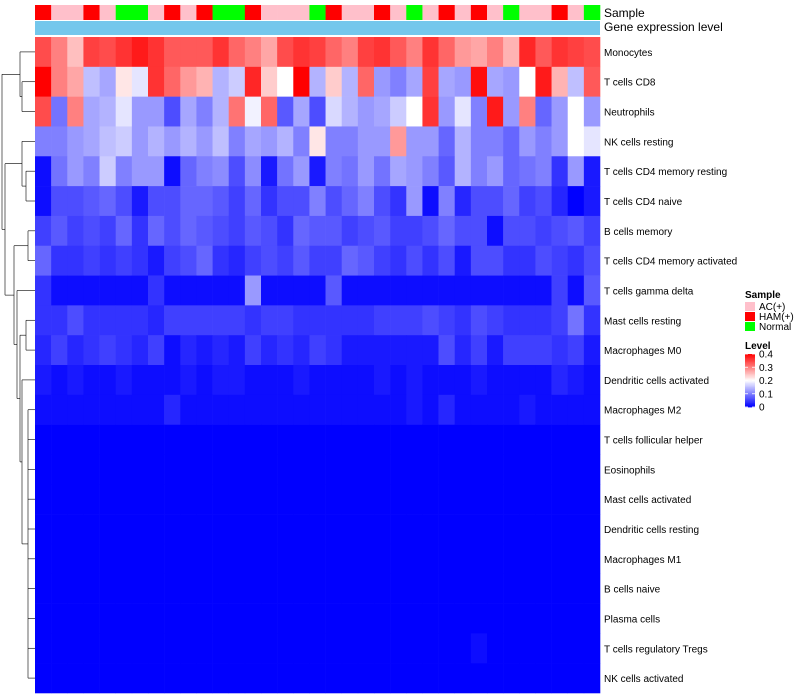 This screenshot has width=800, height=700. Describe the element at coordinates (766, 381) in the screenshot. I see `legend-tick-label: 0.2` at that location.